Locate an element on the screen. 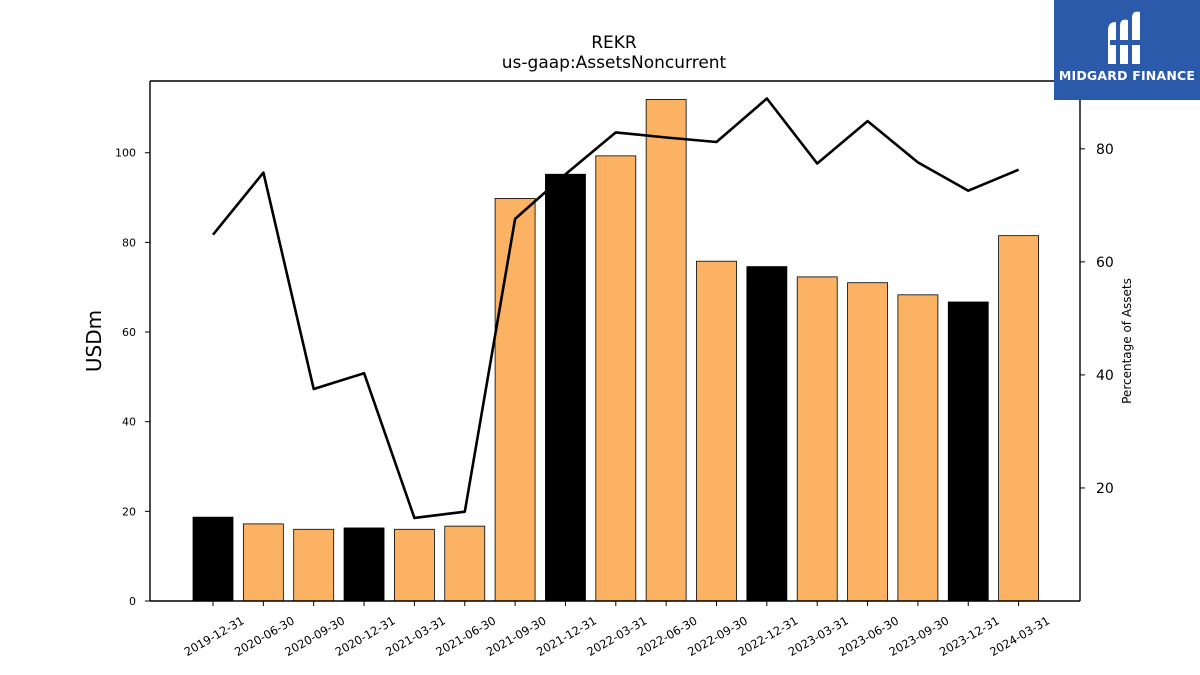 The width and height of the screenshot is (1200, 675). y-tick-label: 100 is located at coordinates (125, 153).